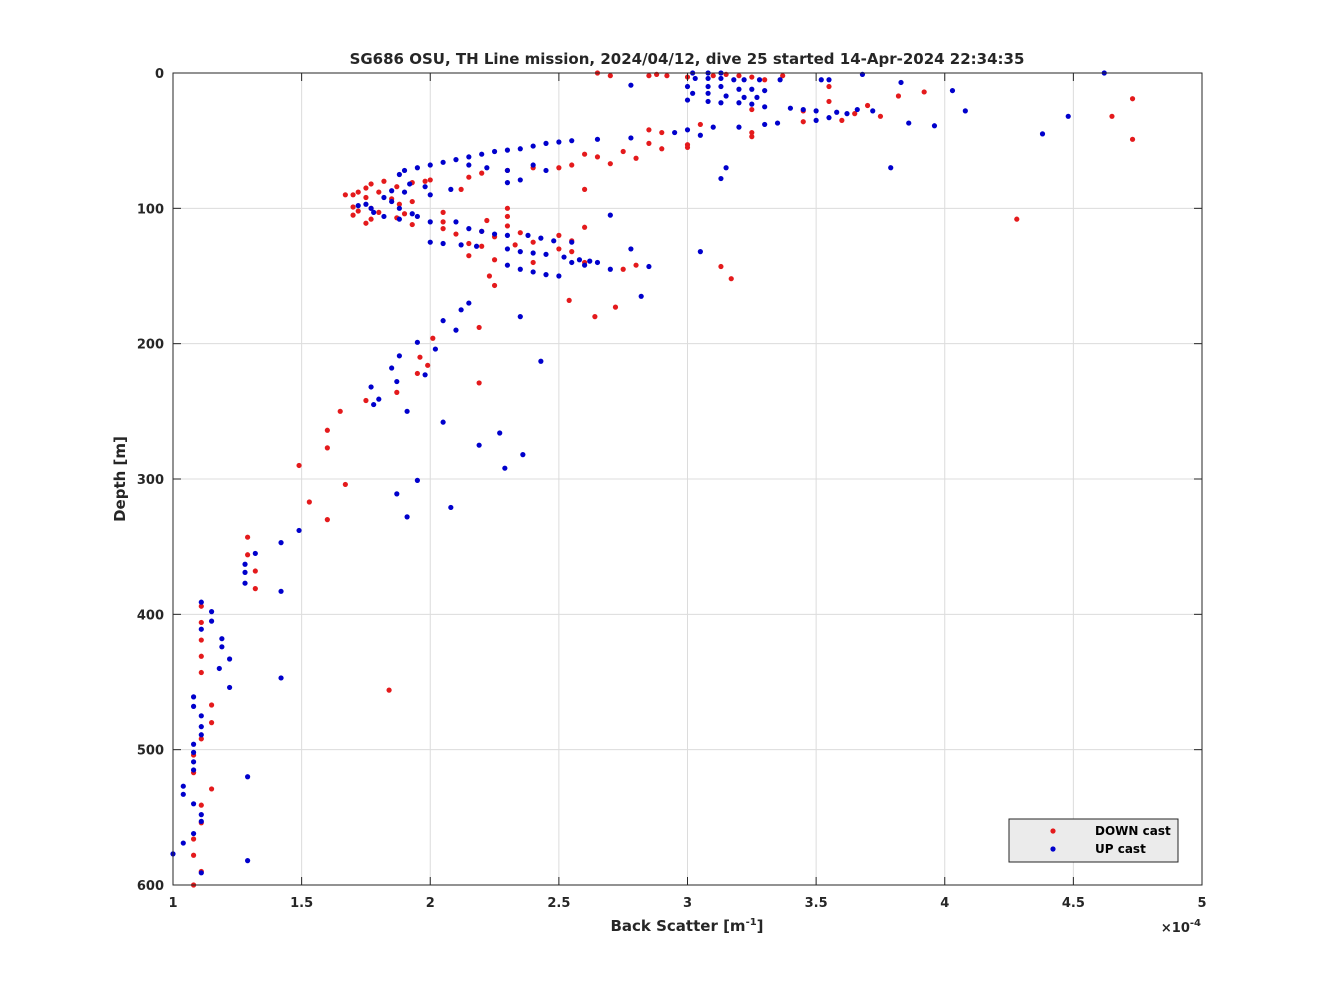 Image resolution: width=1328 pixels, height=996 pixels. I want to click on x-tick-label: 2.5, so click(558, 903).